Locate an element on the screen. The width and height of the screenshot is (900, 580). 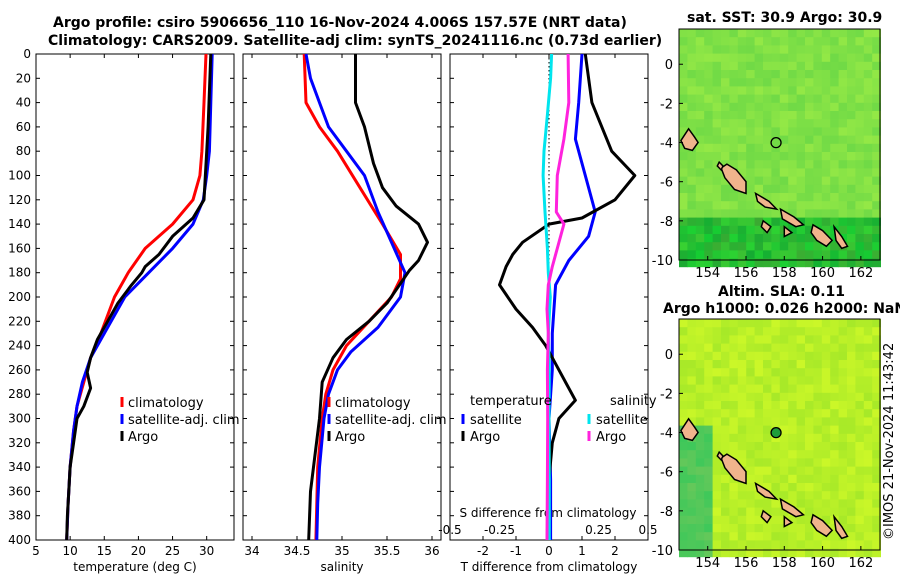
temperature-ytick-label: 400 is located at coordinates (19, 540).